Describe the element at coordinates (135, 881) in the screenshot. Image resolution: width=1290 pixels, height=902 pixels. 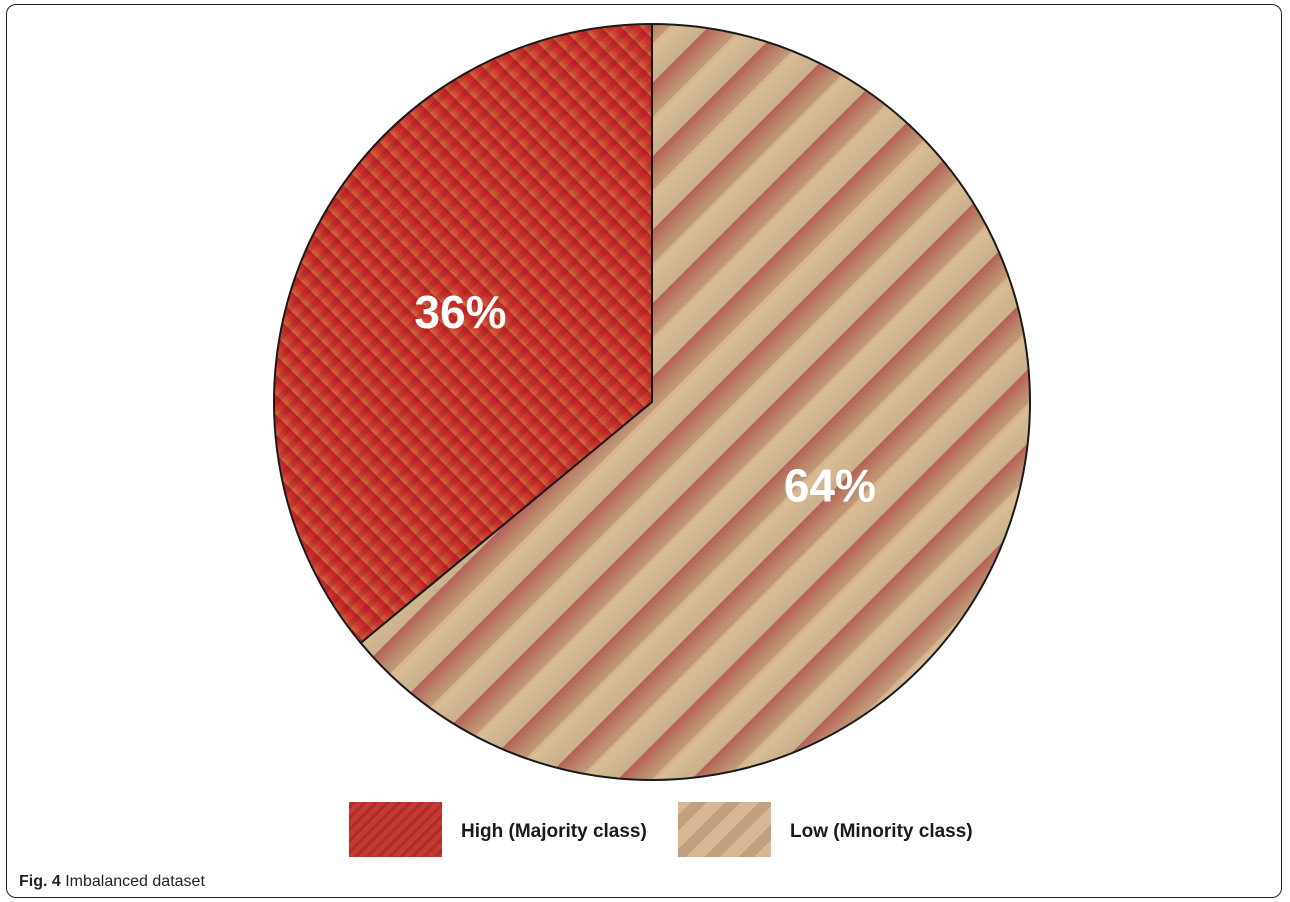
I see `figure-caption-text: Imbalanced dataset` at that location.